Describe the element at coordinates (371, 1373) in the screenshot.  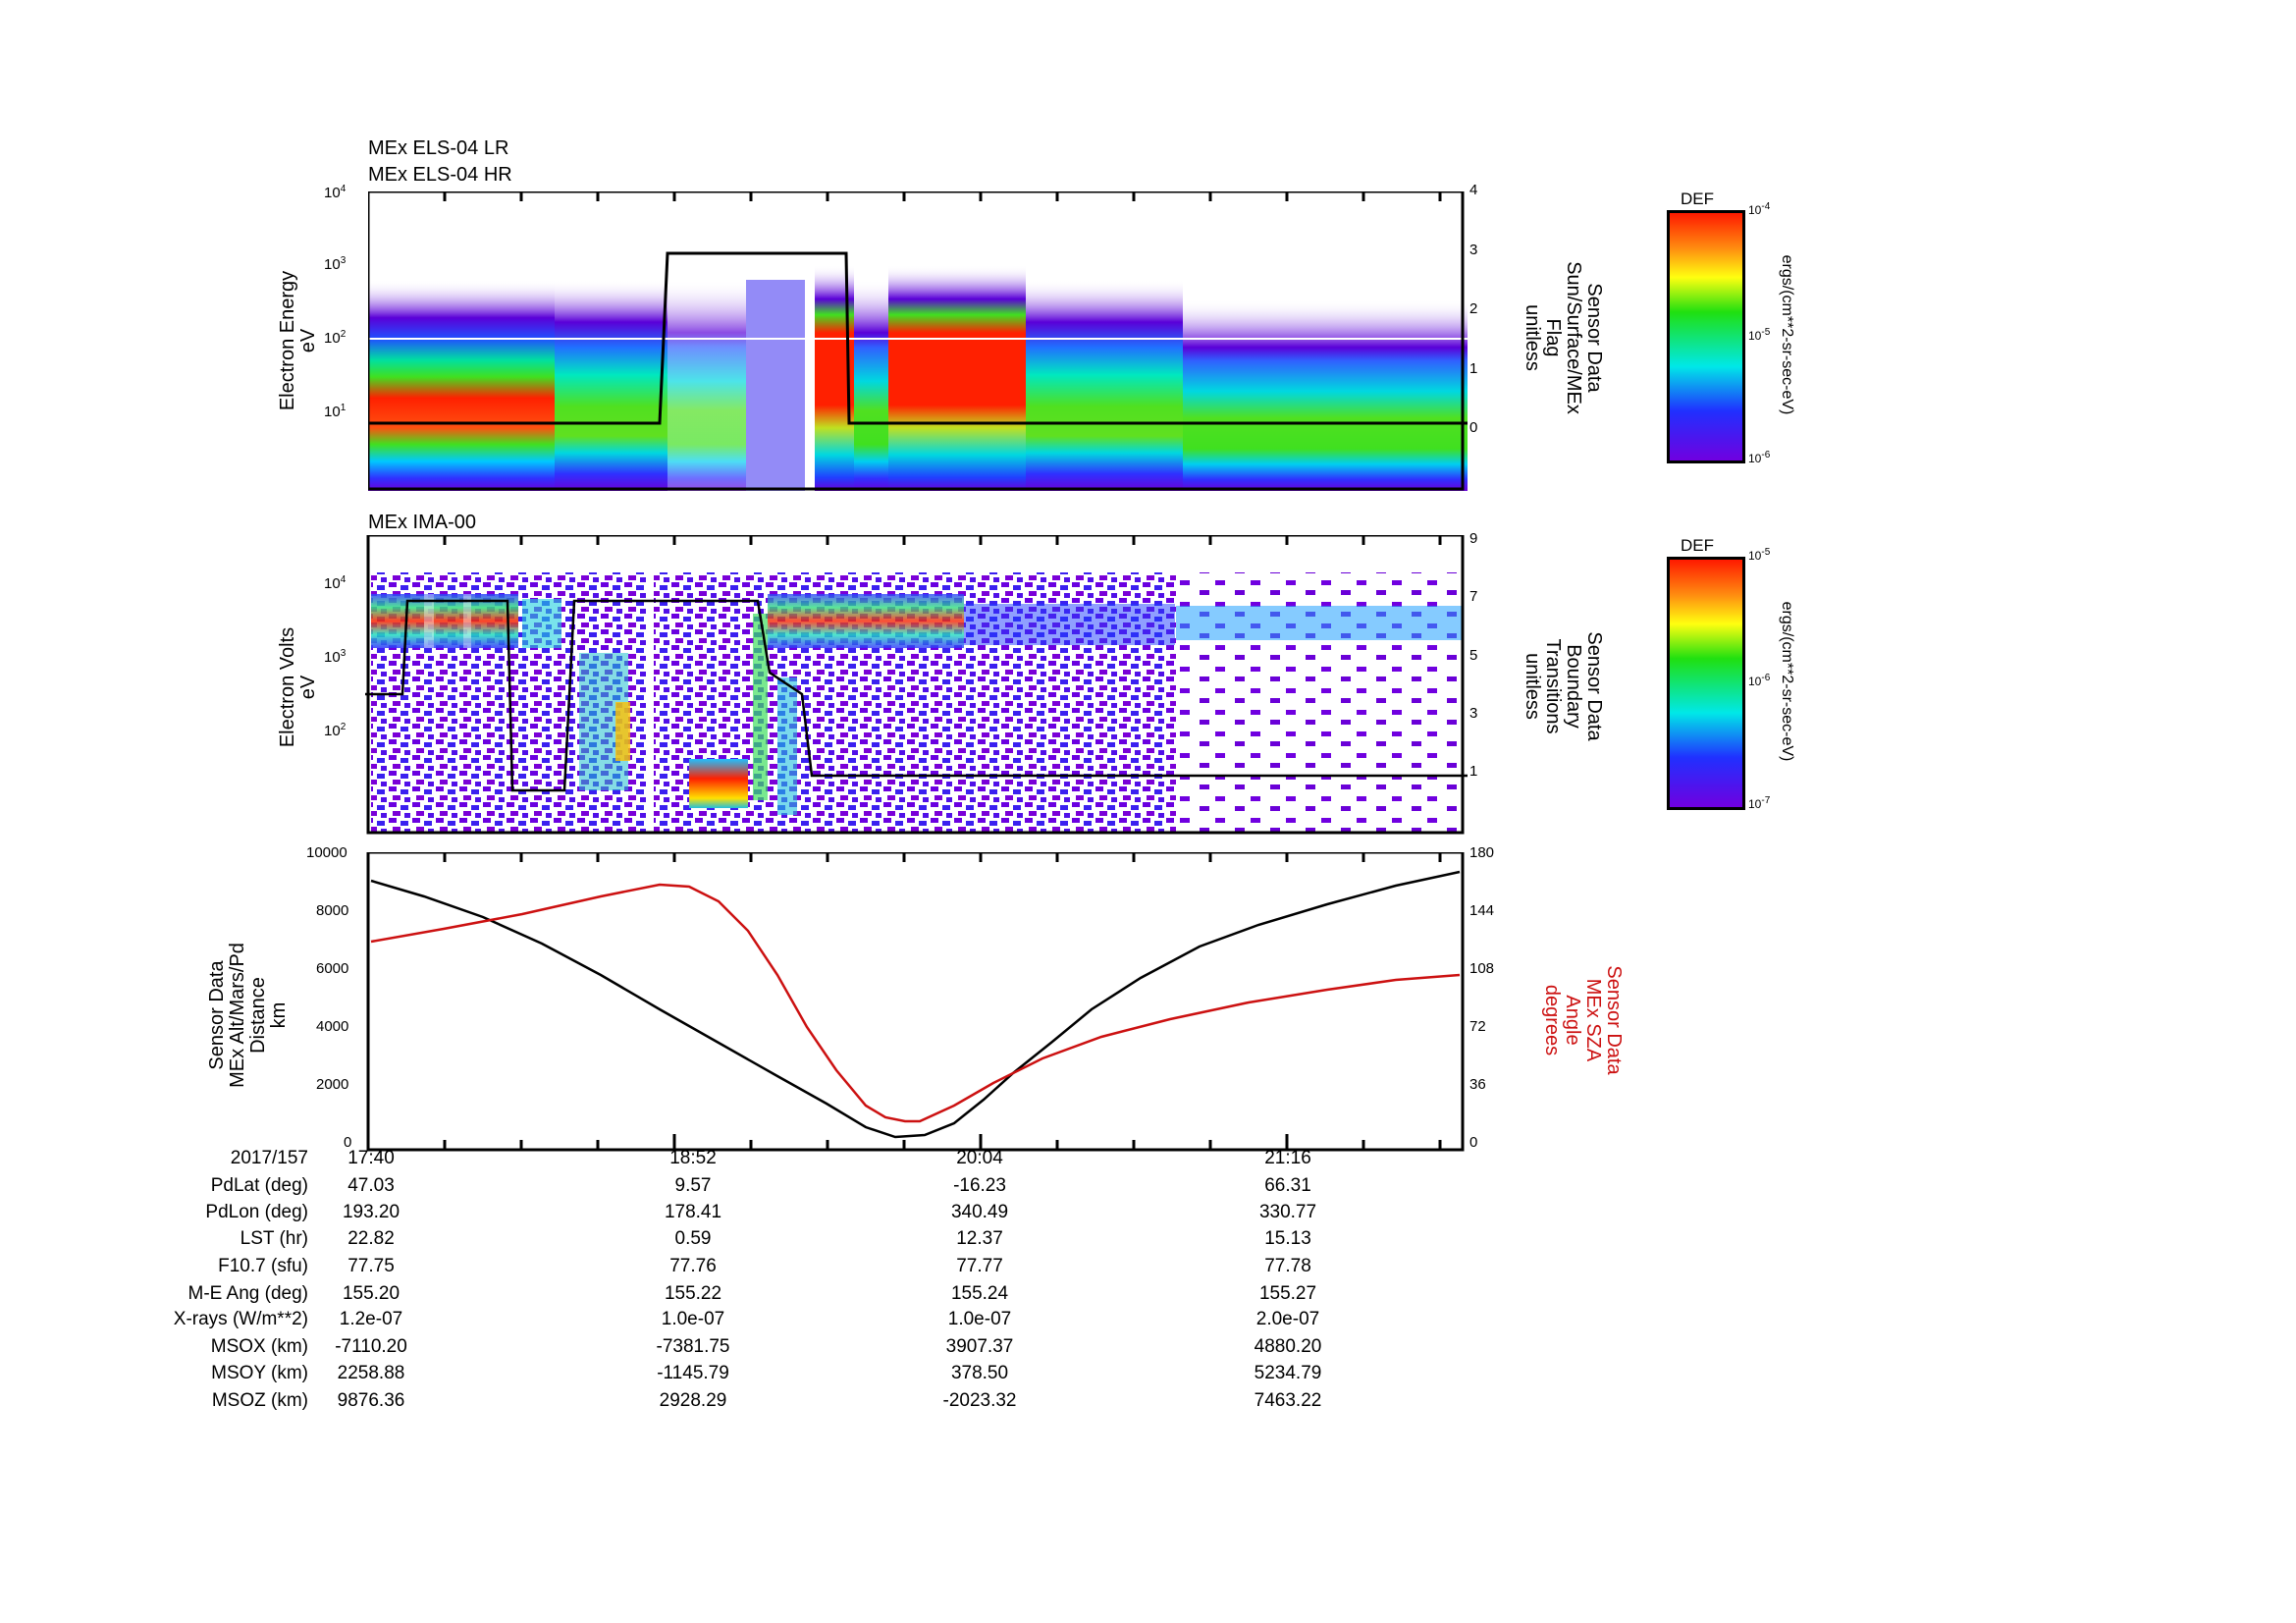
I see `cell: 2258.88` at that location.